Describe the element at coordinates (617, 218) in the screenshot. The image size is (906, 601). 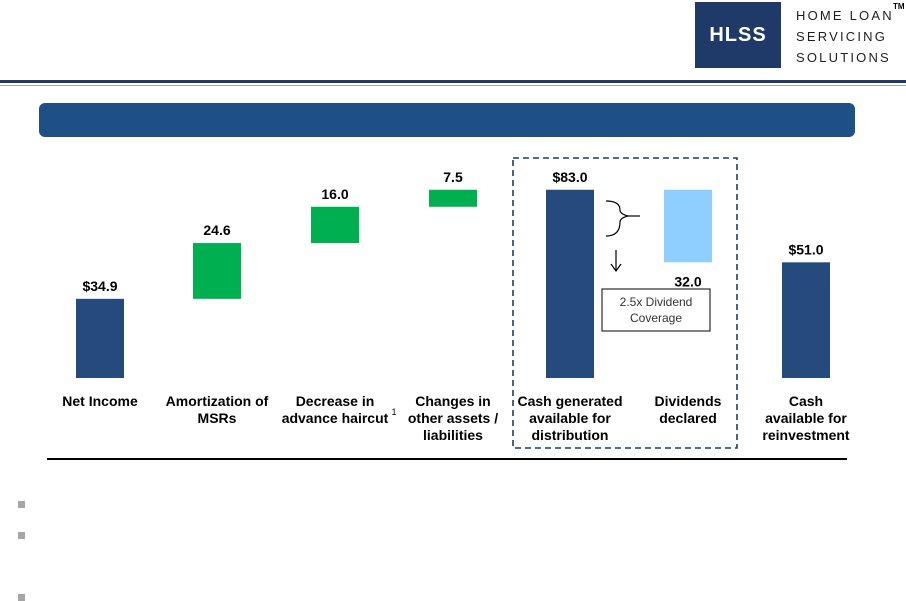
I see `bracket-shape` at that location.